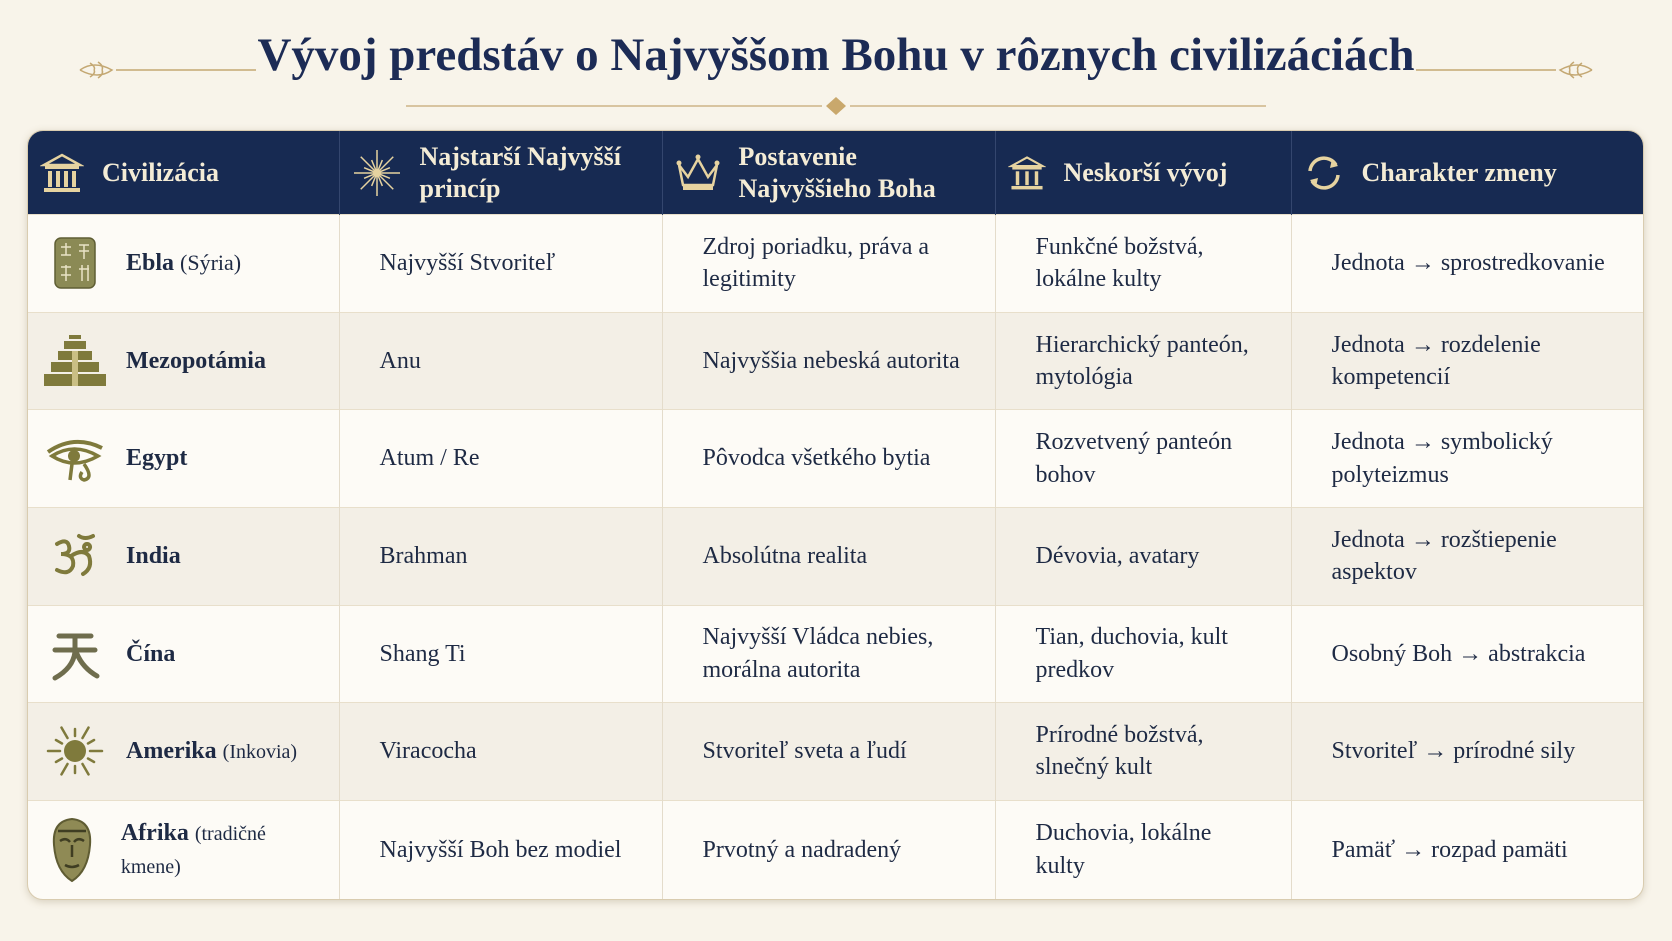 The image size is (1672, 941). I want to click on status: Zdroj poriadku, práva a legitimity, so click(816, 263).